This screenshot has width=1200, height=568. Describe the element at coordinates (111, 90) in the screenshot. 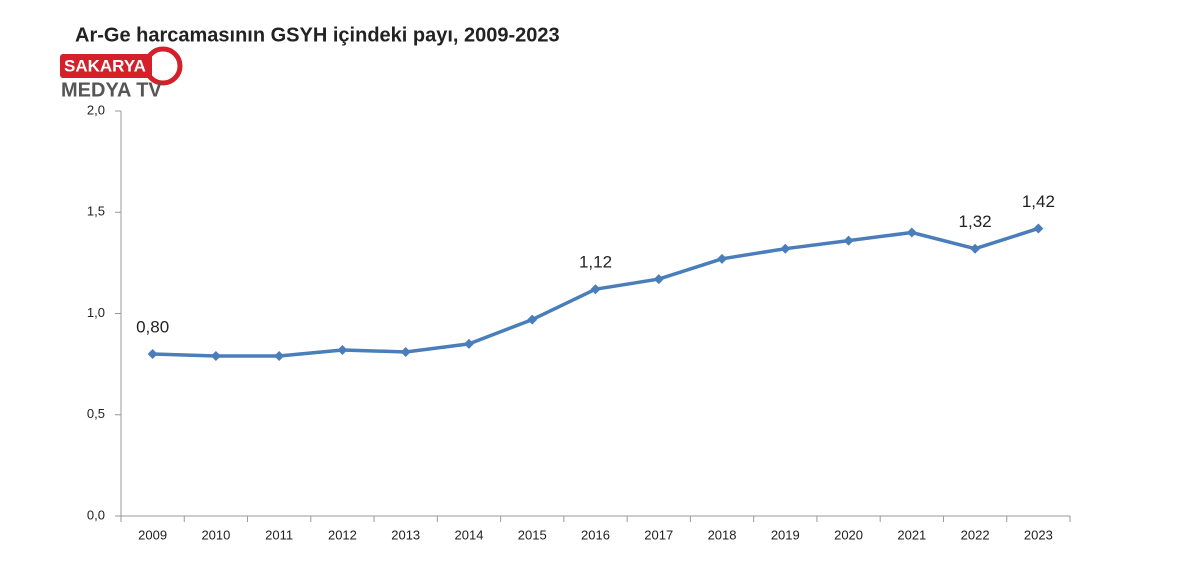

I see `logo-bottom: MEDYA TV` at that location.